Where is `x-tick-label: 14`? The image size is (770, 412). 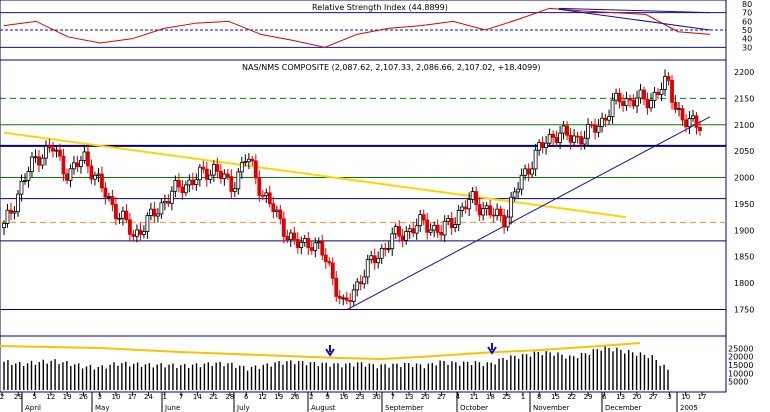 x-tick-label: 14 is located at coordinates (197, 397).